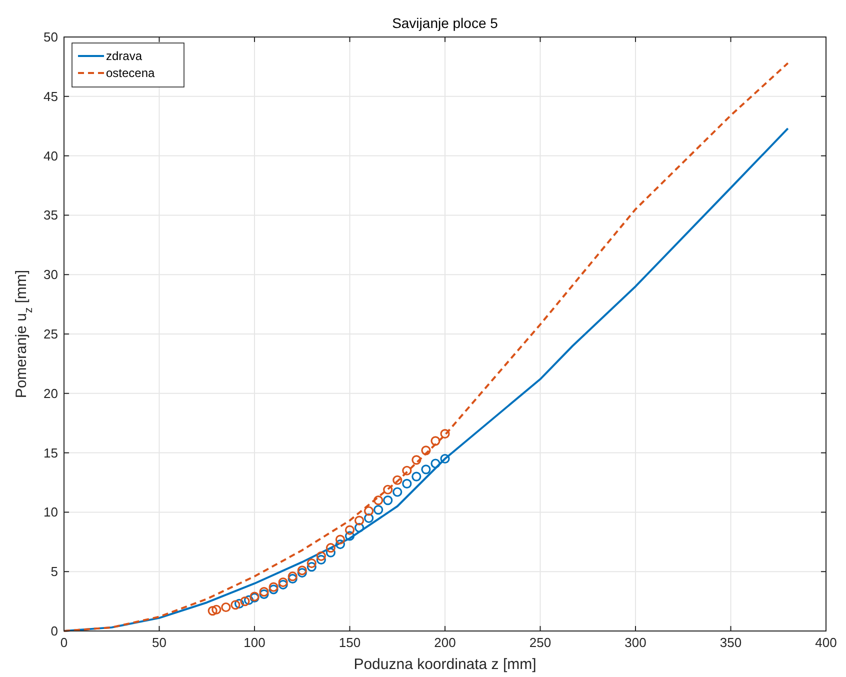 This screenshot has width=846, height=677. Describe the element at coordinates (54, 572) in the screenshot. I see `y-tick-label: 5` at that location.